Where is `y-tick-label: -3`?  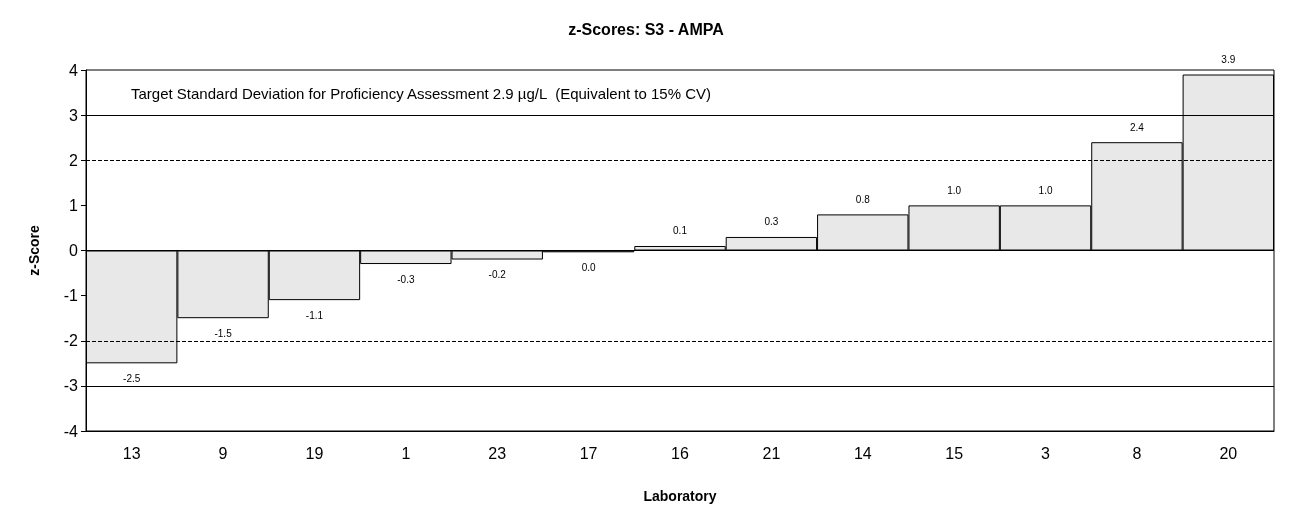
y-tick-label: -3 is located at coordinates (71, 386).